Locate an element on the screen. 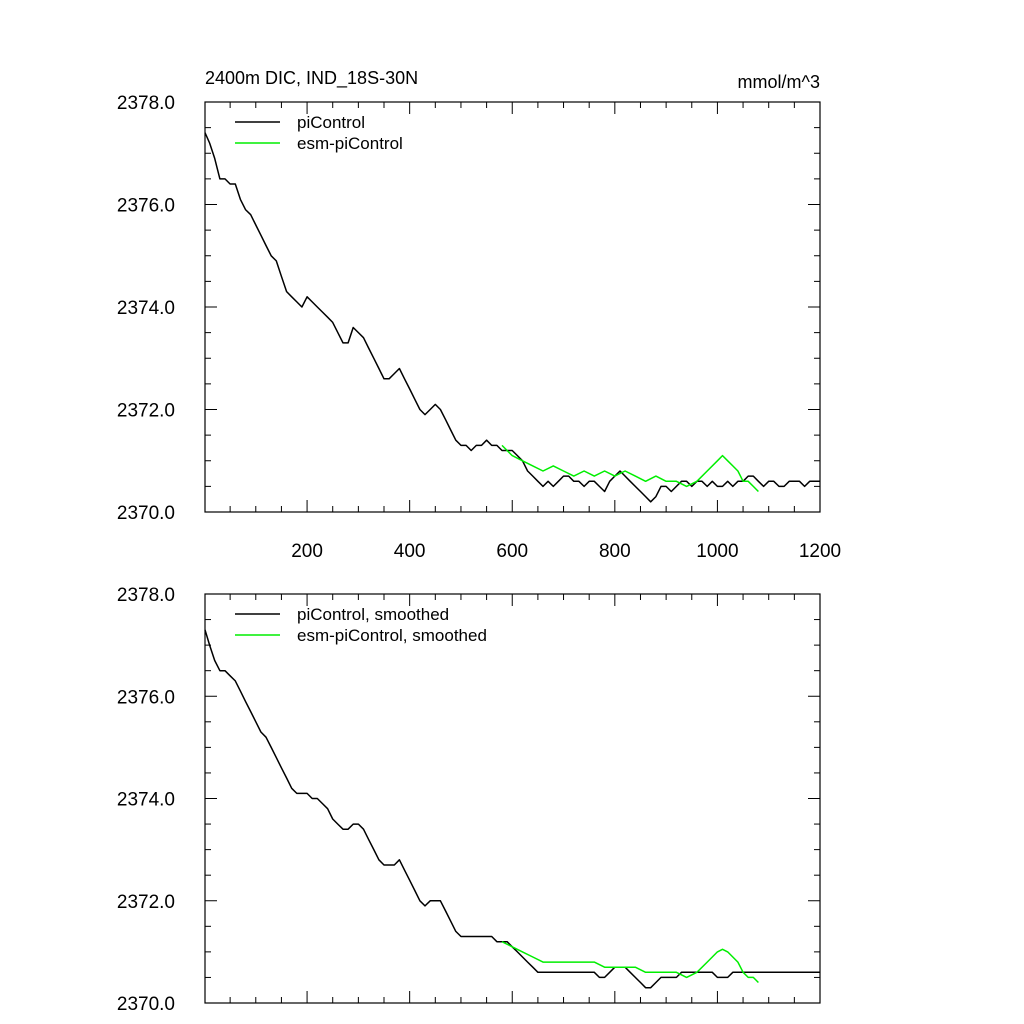  legend-label: esm-piControl, smoothed is located at coordinates (392, 635).